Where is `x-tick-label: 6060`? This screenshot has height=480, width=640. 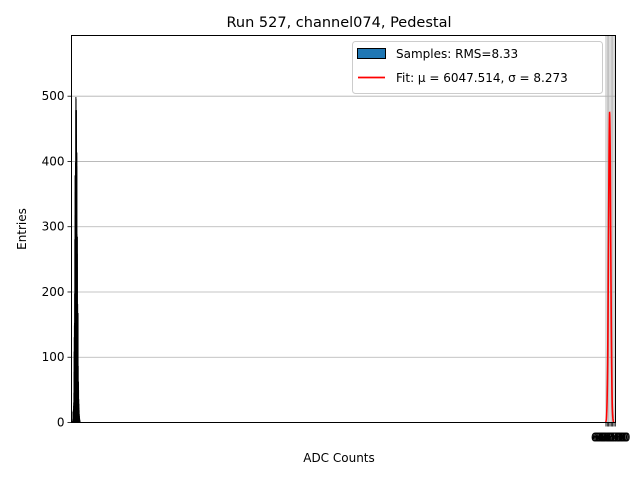
x-tick-label: 6060 is located at coordinates (611, 438).